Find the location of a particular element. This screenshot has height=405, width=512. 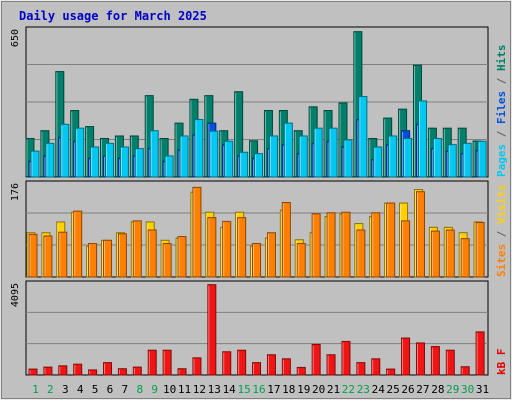

x-tick-label: 2 is located at coordinates (50, 389).